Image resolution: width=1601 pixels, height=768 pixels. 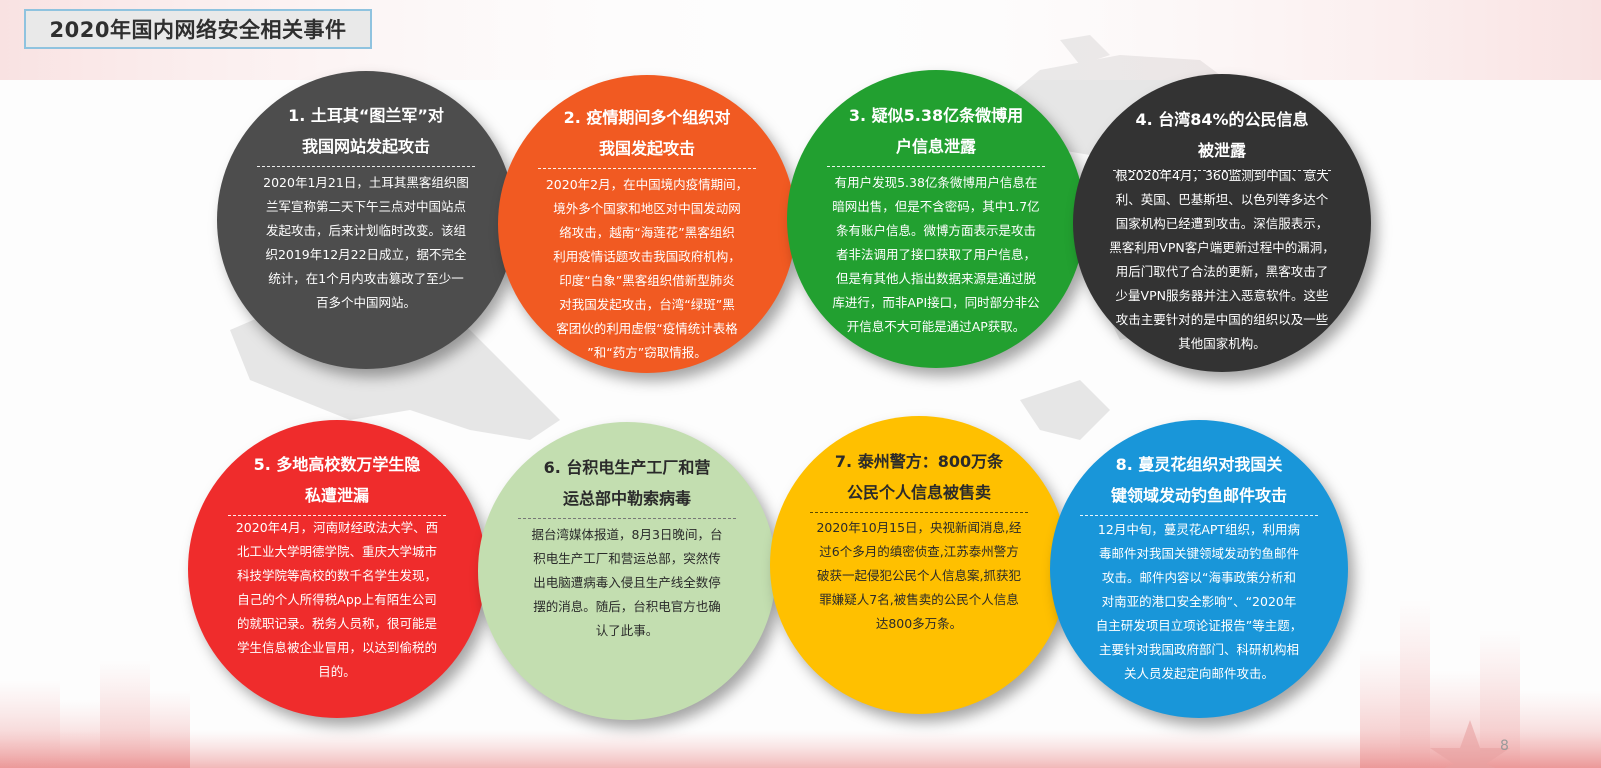 I want to click on heading-line: 7. 泰州警方：800万条, so click(x=919, y=461).